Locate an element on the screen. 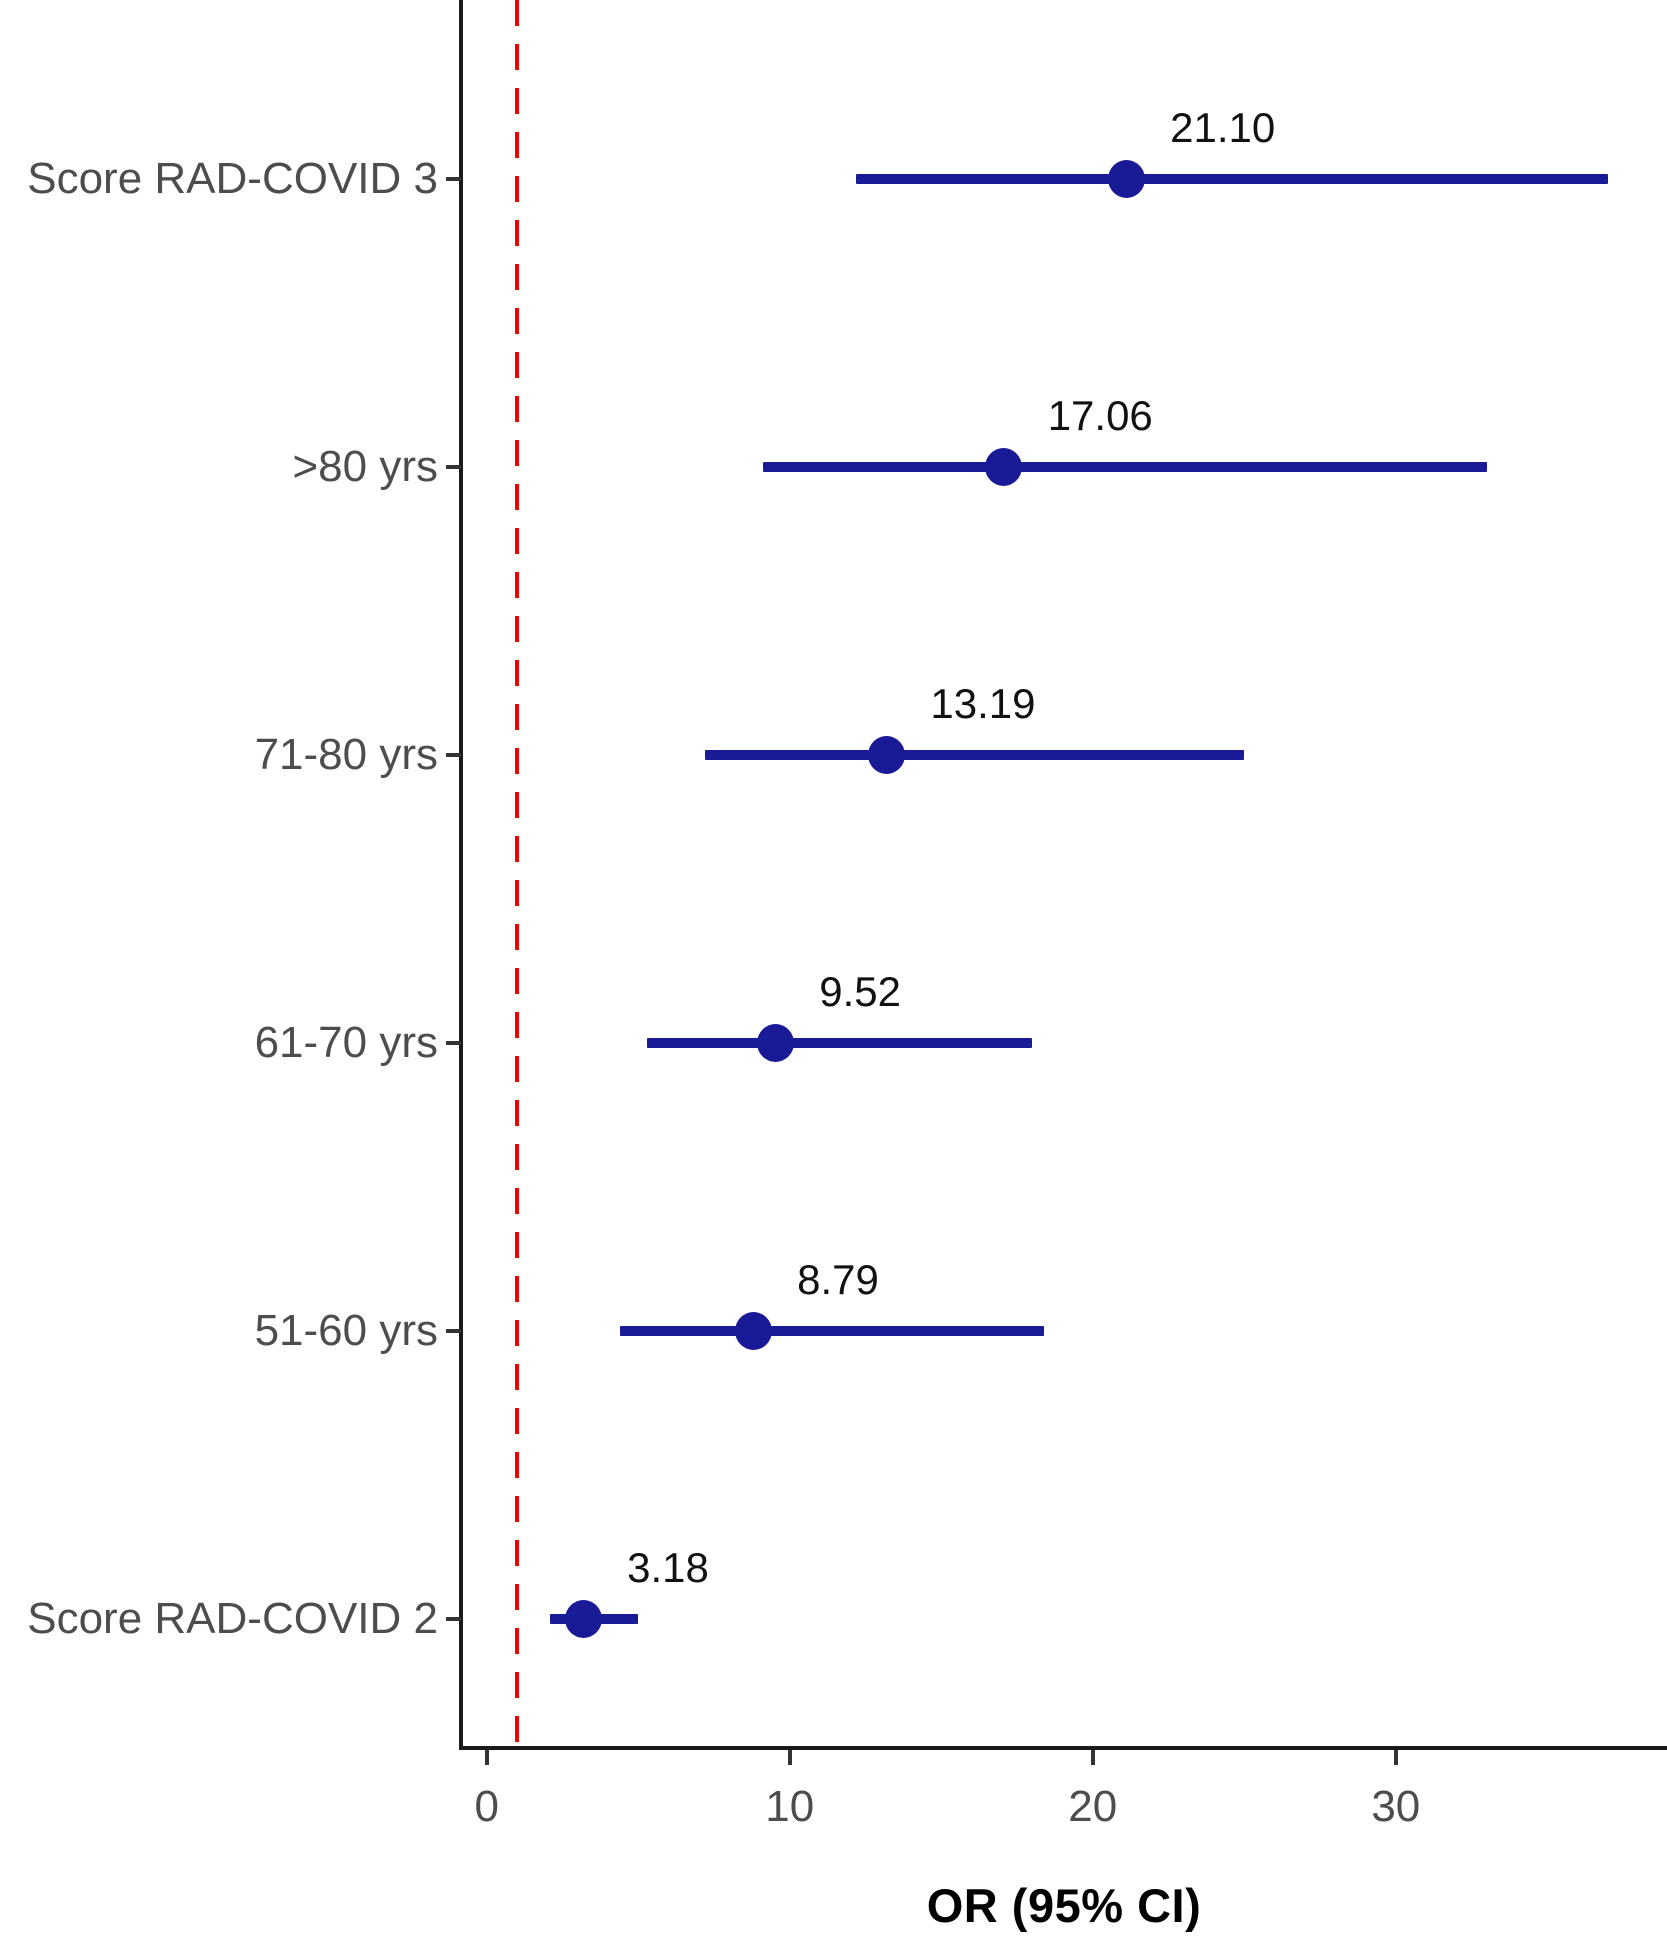 The image size is (1667, 1952). estimate-value-label: 3.18 is located at coordinates (668, 1567).